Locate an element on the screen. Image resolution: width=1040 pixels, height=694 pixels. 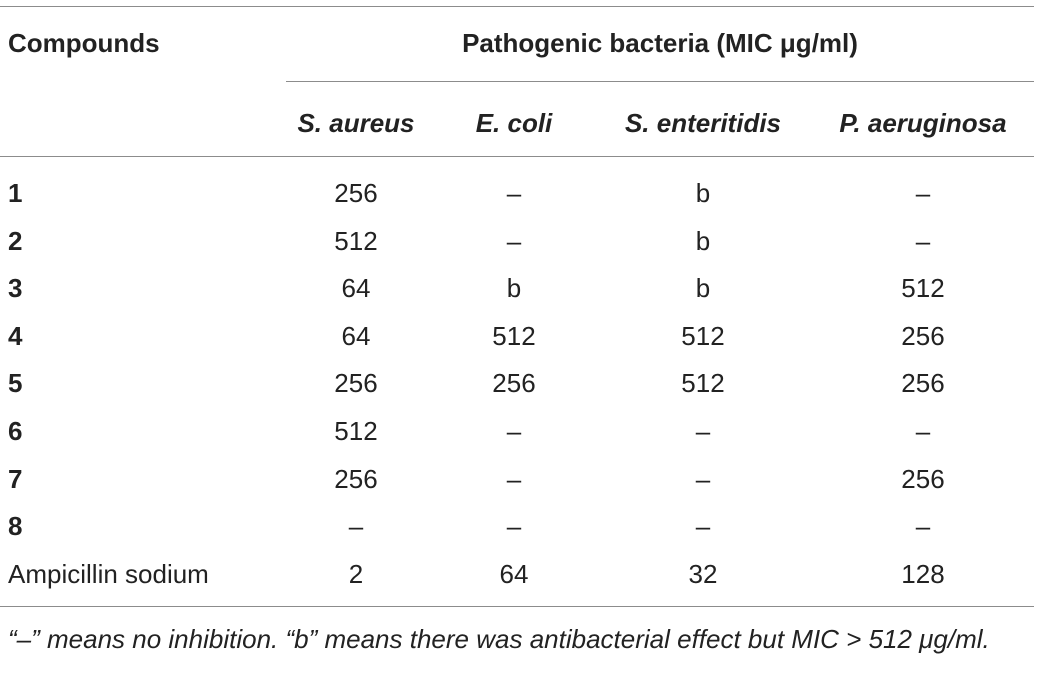
table-top-rule is located at coordinates (517, 6).